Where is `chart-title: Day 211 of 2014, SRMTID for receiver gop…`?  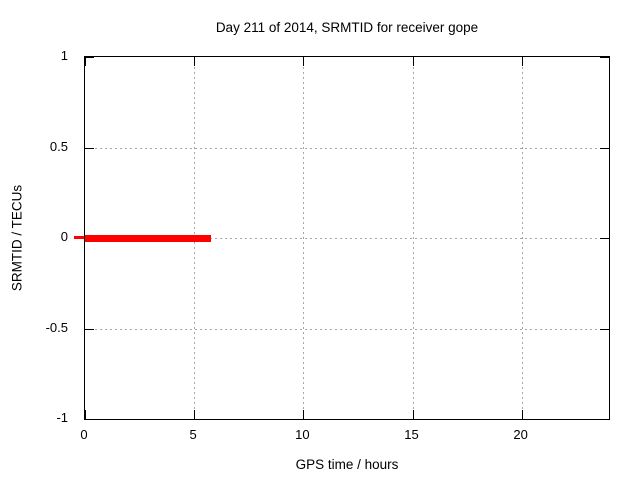 chart-title: Day 211 of 2014, SRMTID for receiver gop… is located at coordinates (347, 27).